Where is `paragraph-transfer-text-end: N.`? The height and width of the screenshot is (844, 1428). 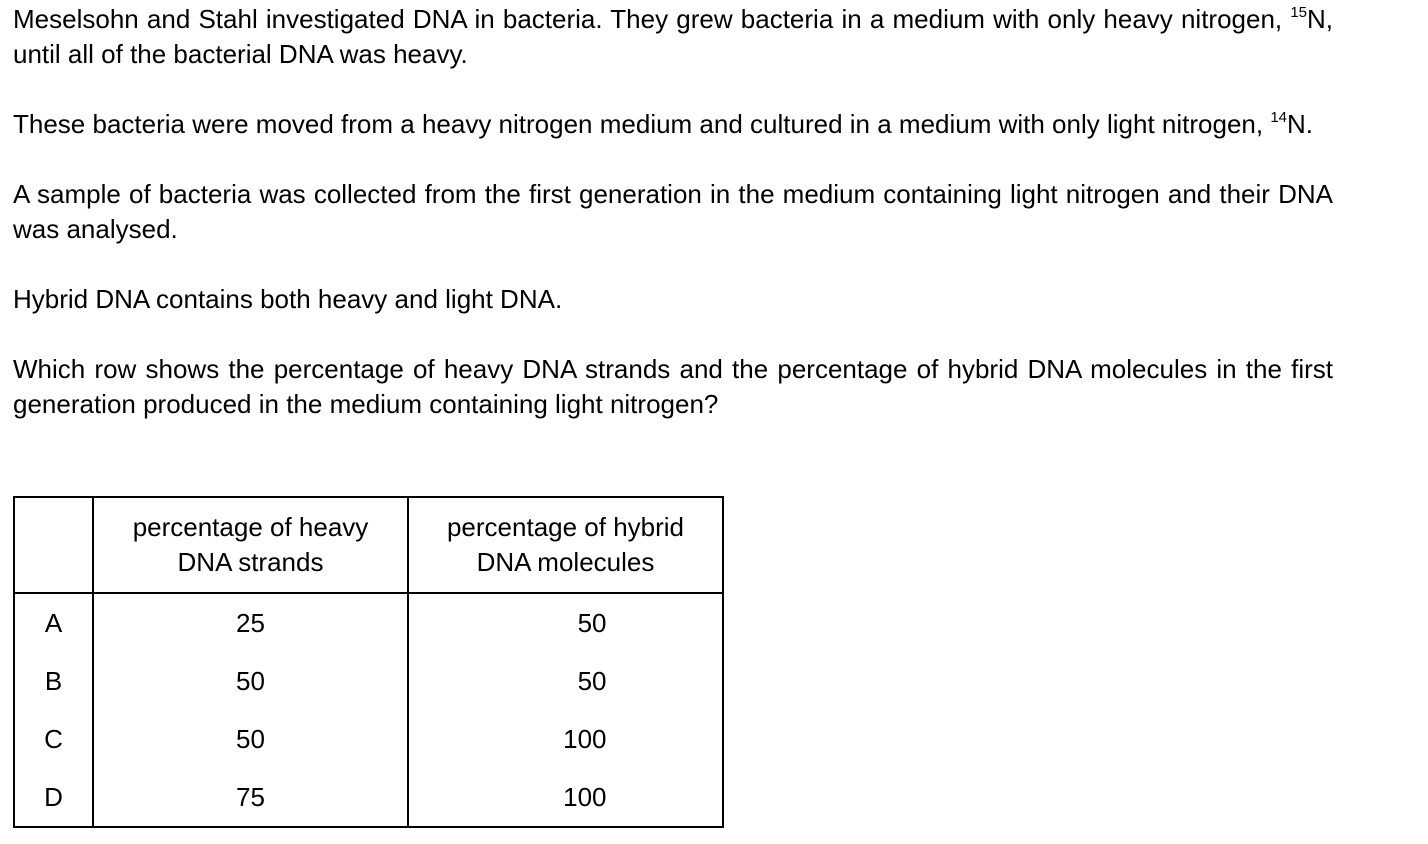
paragraph-transfer-text-end: N. is located at coordinates (1300, 124).